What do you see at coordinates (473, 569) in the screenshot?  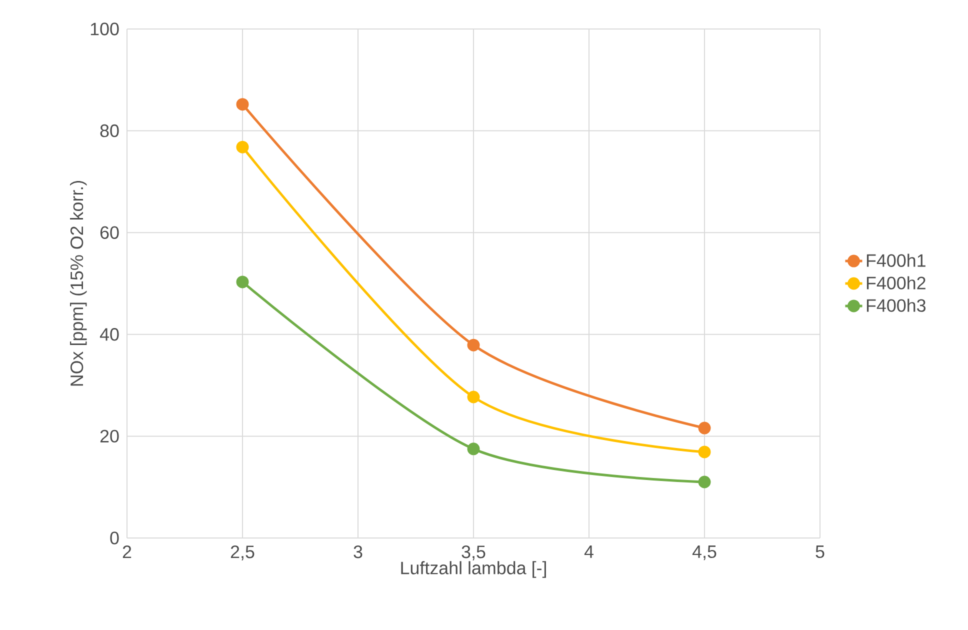 I see `x-axis-title: Luftzahl lambda [-]` at bounding box center [473, 569].